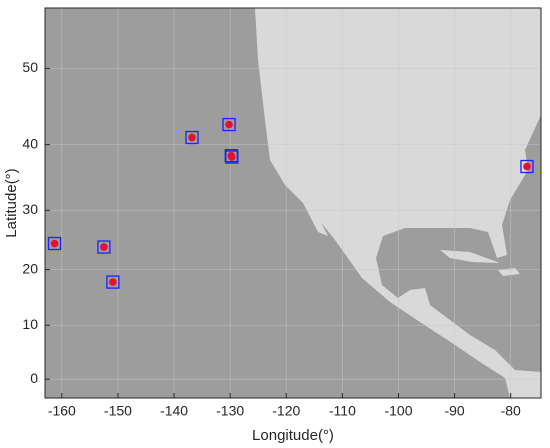  I want to click on x-tick-label: -110, so click(342, 411).